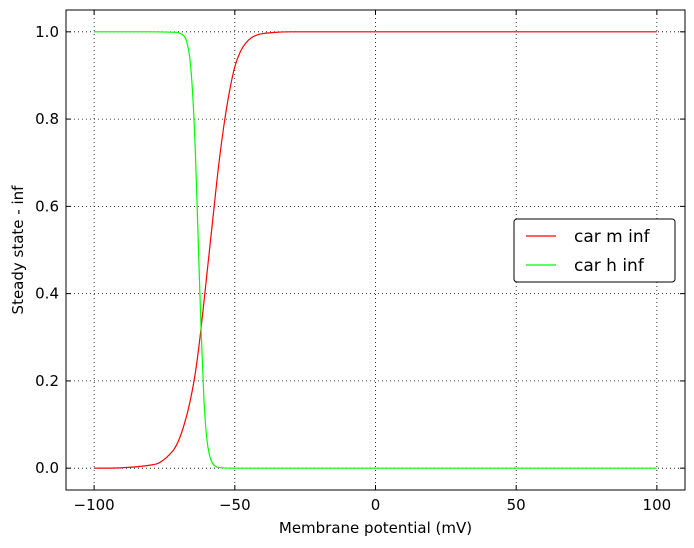  Describe the element at coordinates (47, 119) in the screenshot. I see `y-tick-label: 0.8` at that location.